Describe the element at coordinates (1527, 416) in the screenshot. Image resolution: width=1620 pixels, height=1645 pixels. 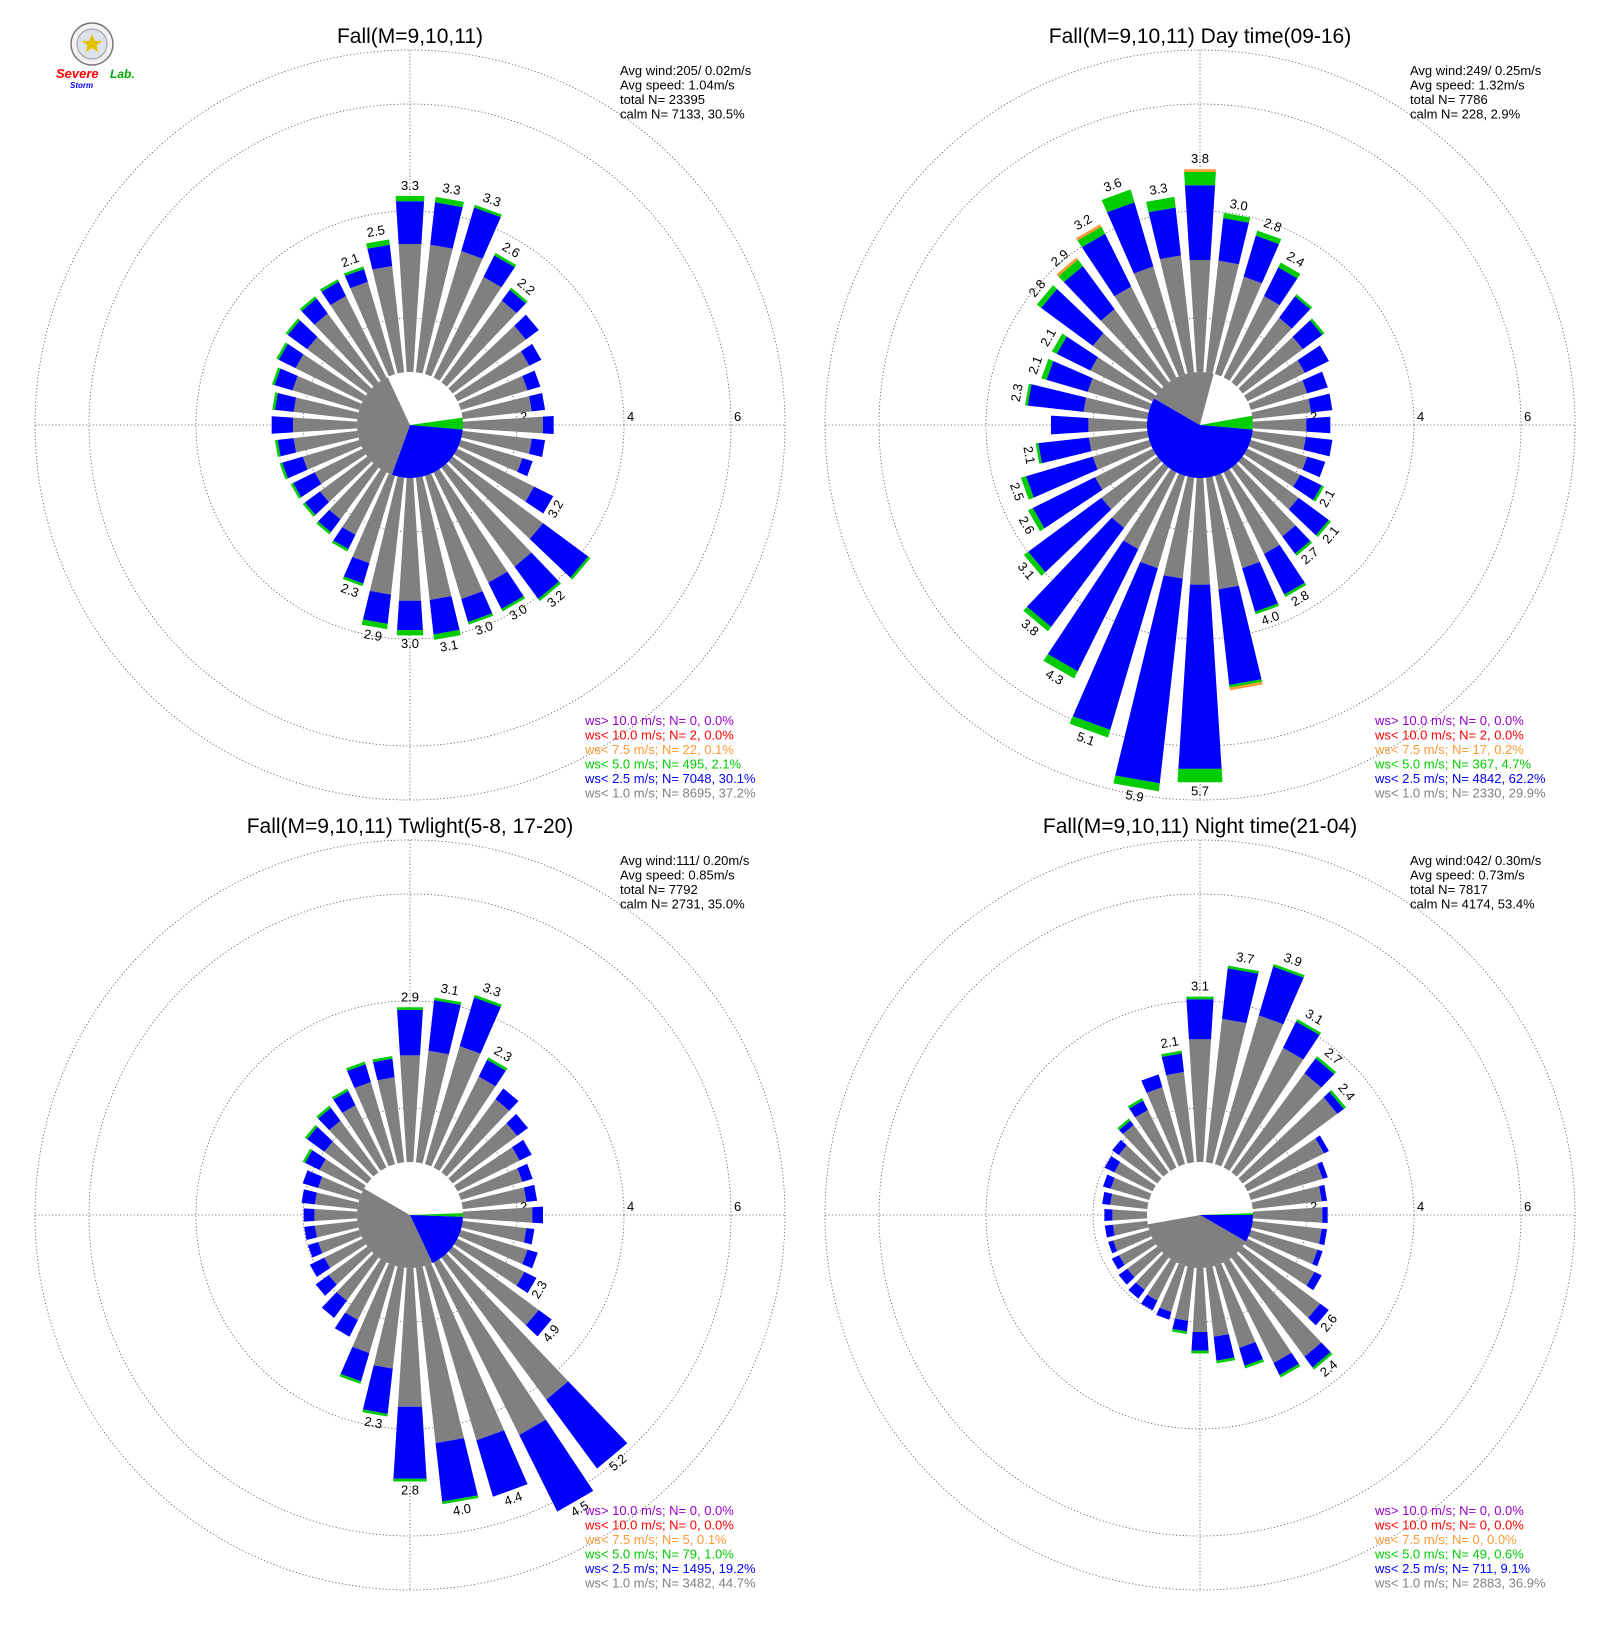
I see `ring-label: 6` at that location.